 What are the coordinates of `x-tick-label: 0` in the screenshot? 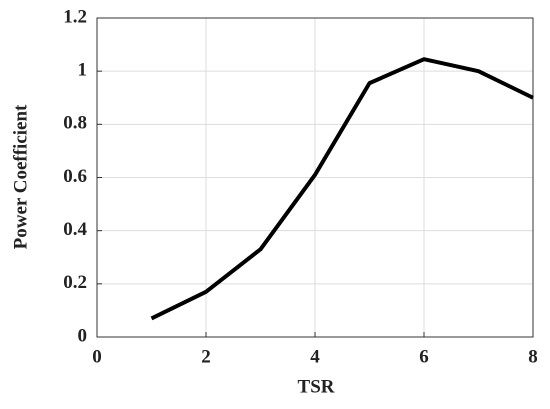 It's located at (97, 356).